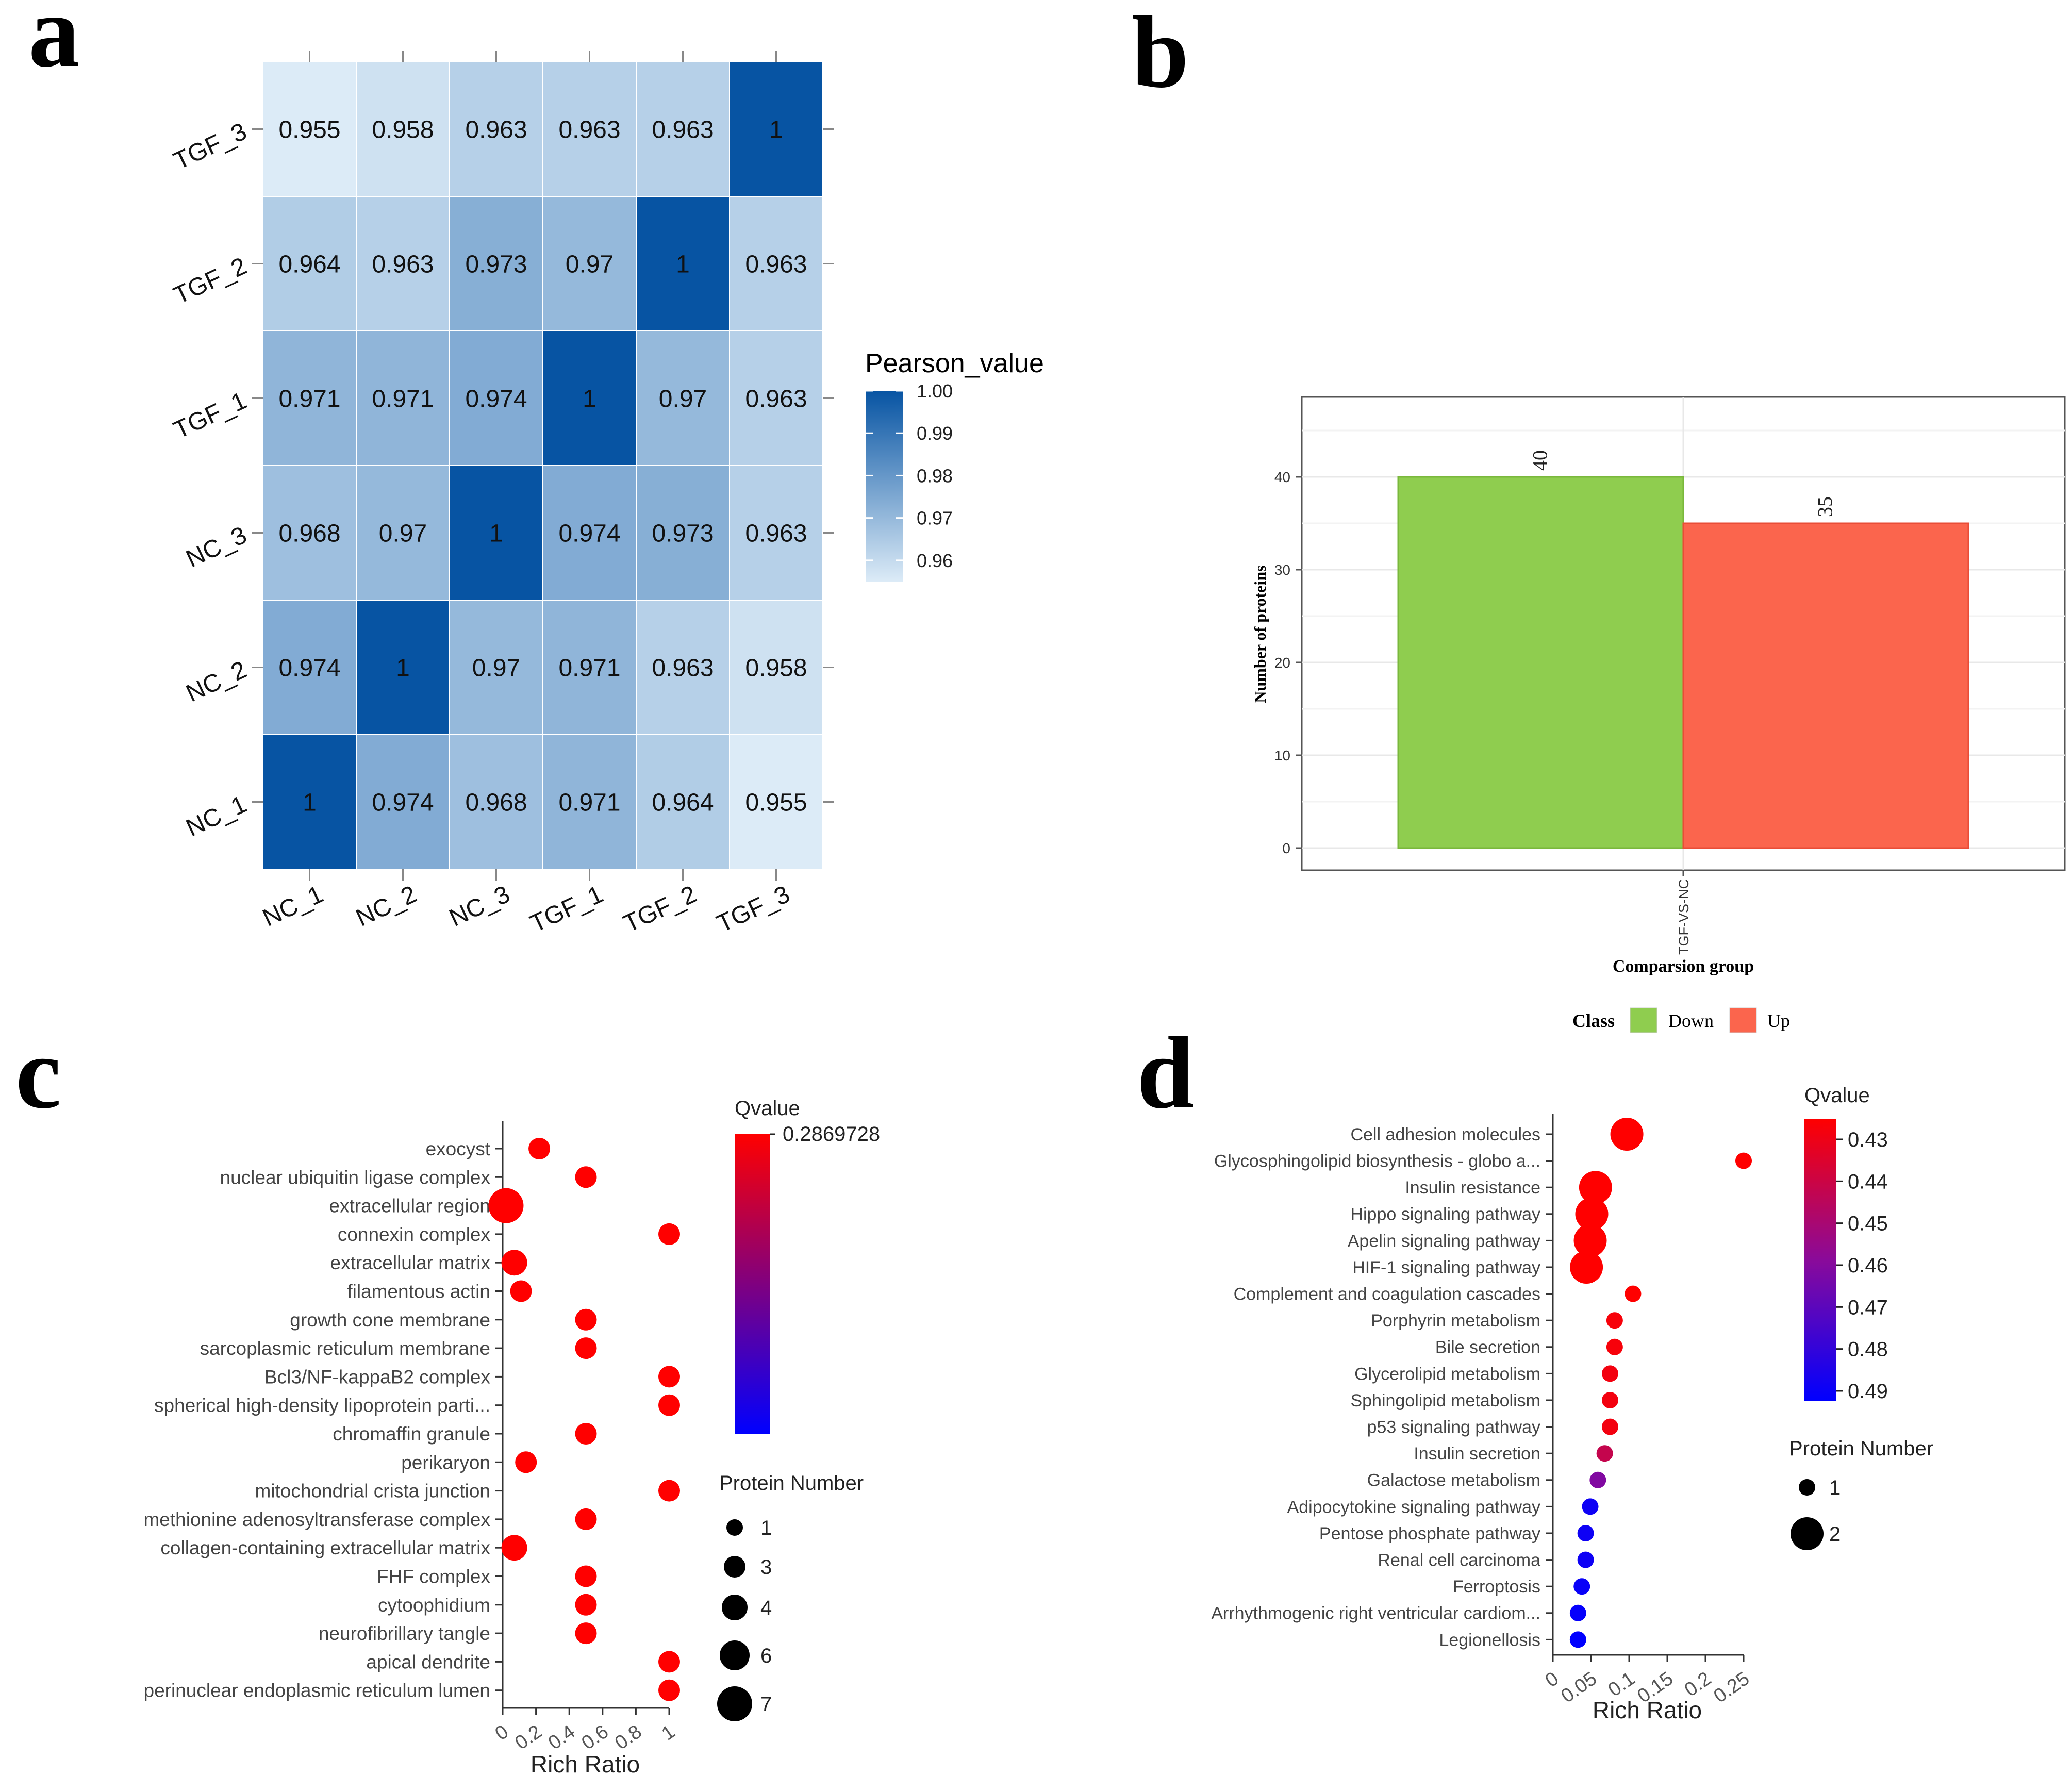  I want to click on d-term-label: Hippo signaling pathway, so click(1445, 1214).